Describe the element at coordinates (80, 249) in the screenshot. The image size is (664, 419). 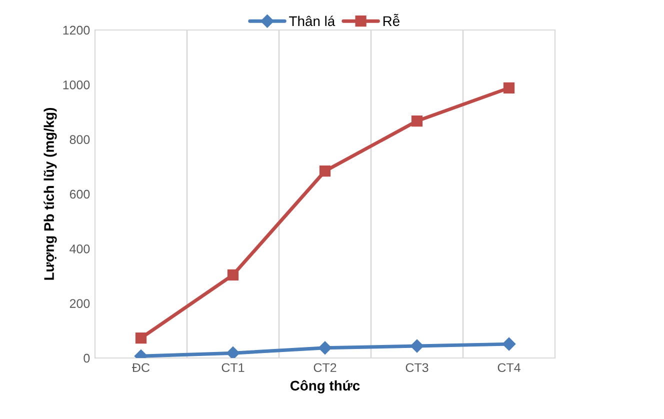
I see `y-tick-label: 400` at that location.